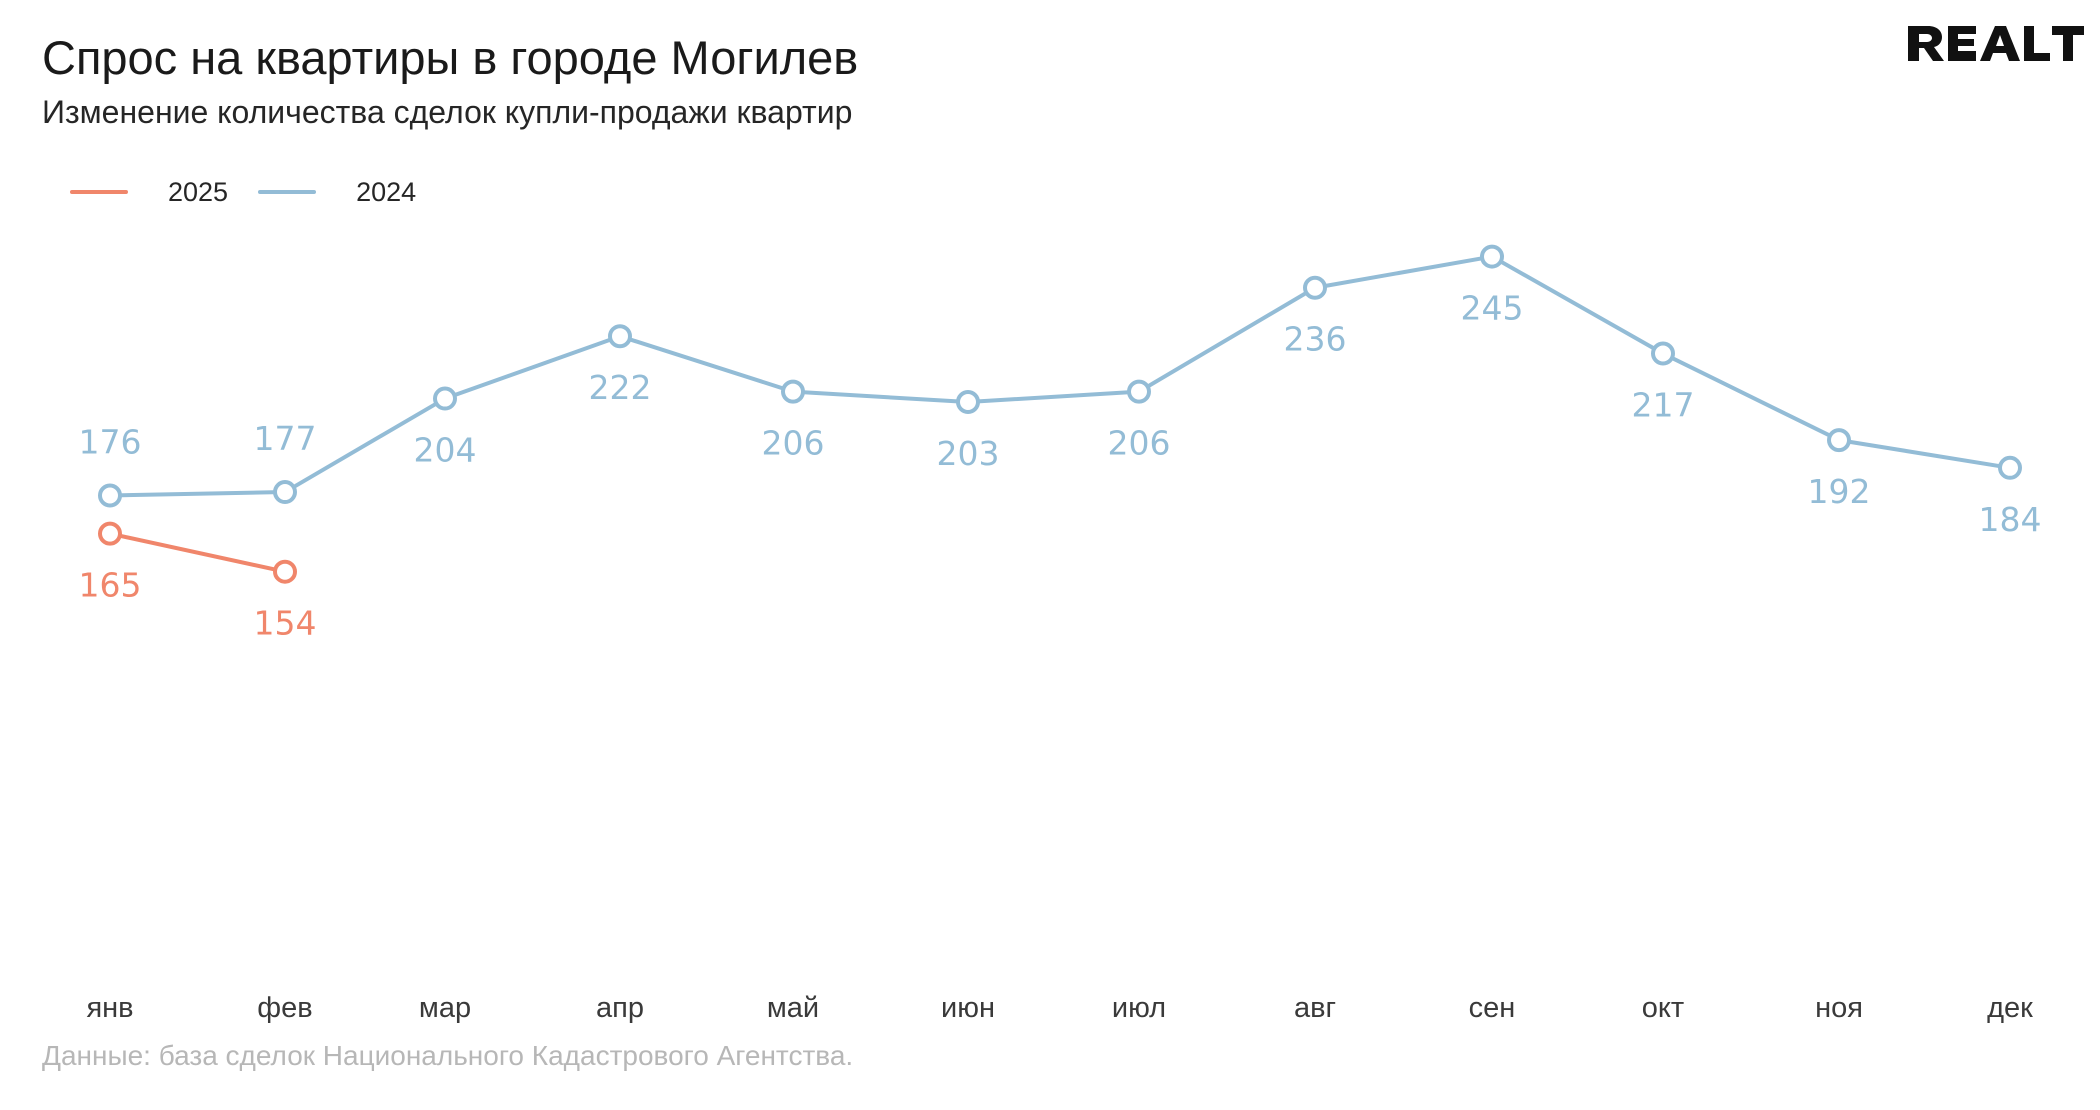 The height and width of the screenshot is (1110, 2100). Describe the element at coordinates (1839, 491) in the screenshot. I see `data-label-2024: 192` at that location.